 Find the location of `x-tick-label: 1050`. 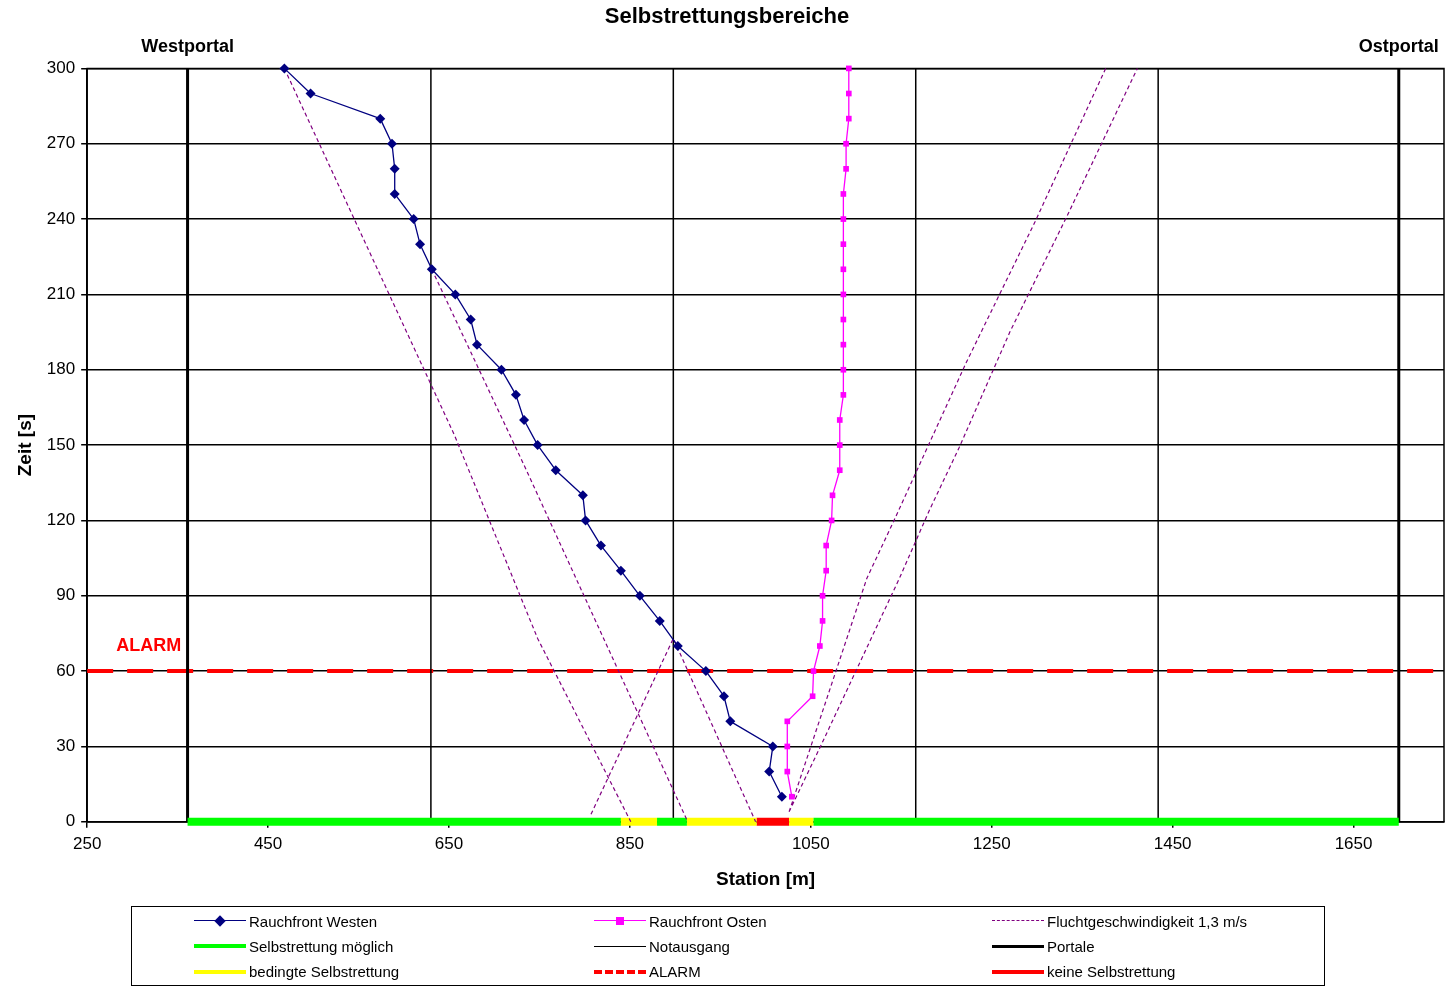

x-tick-label: 1050 is located at coordinates (810, 843).